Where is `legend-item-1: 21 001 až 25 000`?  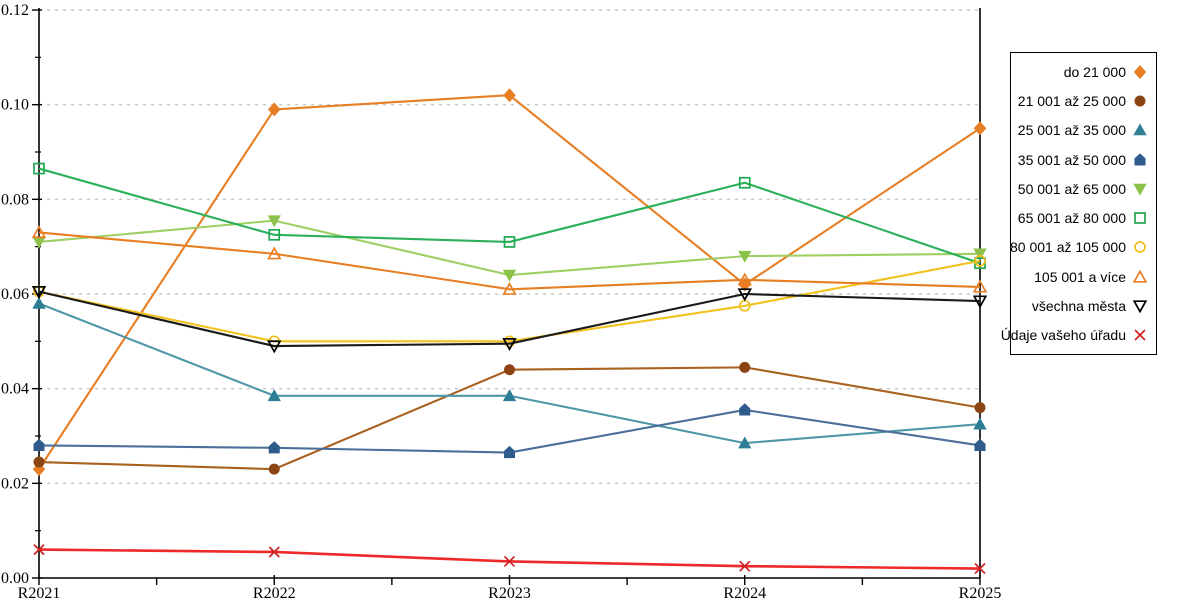 legend-item-1: 21 001 až 25 000 is located at coordinates (1082, 100).